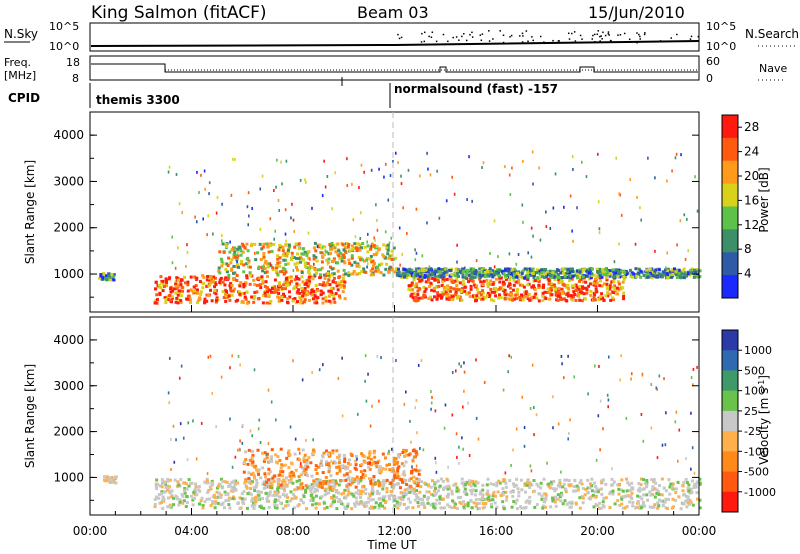  What do you see at coordinates (398, 34) in the screenshot?
I see `nsearch-point` at bounding box center [398, 34].